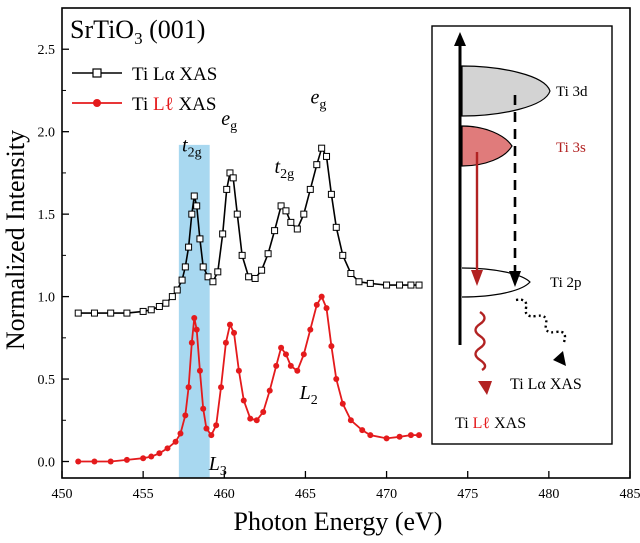 This screenshot has width=640, height=543. What do you see at coordinates (102, 29) in the screenshot?
I see `chart-title-base: SrTiO` at bounding box center [102, 29].